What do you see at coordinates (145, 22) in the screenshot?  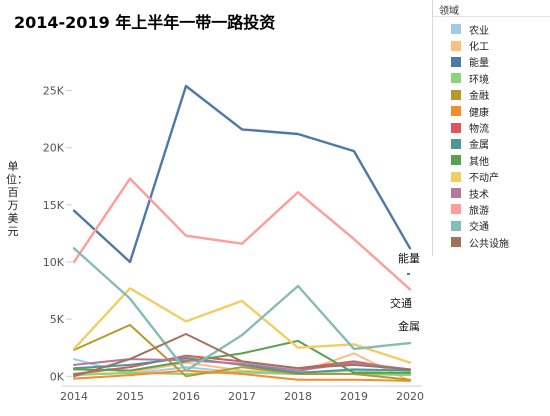 I see `chart-title: 2014-2019 年上半年一带一路投资` at bounding box center [145, 22].